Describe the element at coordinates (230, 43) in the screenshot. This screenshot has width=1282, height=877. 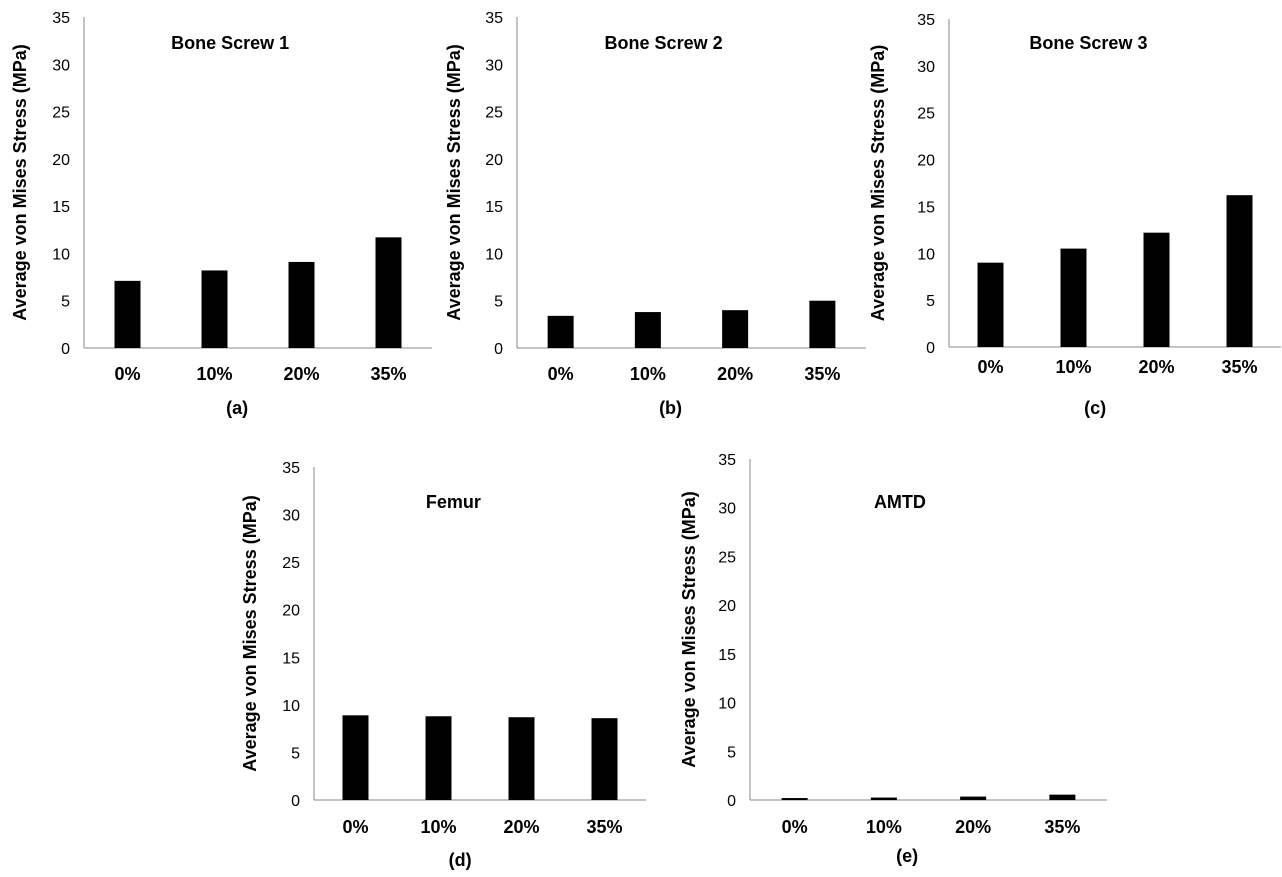
I see `chart-title: Bone Screw 1` at that location.